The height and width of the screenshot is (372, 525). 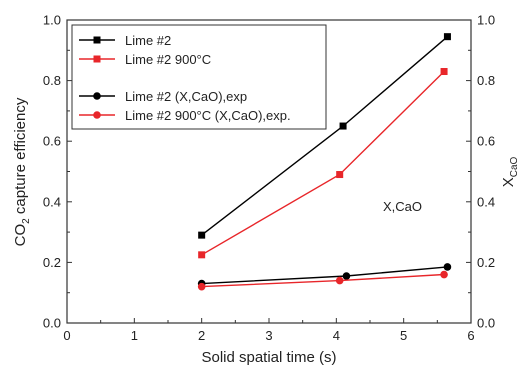 What do you see at coordinates (168, 59) in the screenshot?
I see `legend-label: Lime #2 900°C` at bounding box center [168, 59].